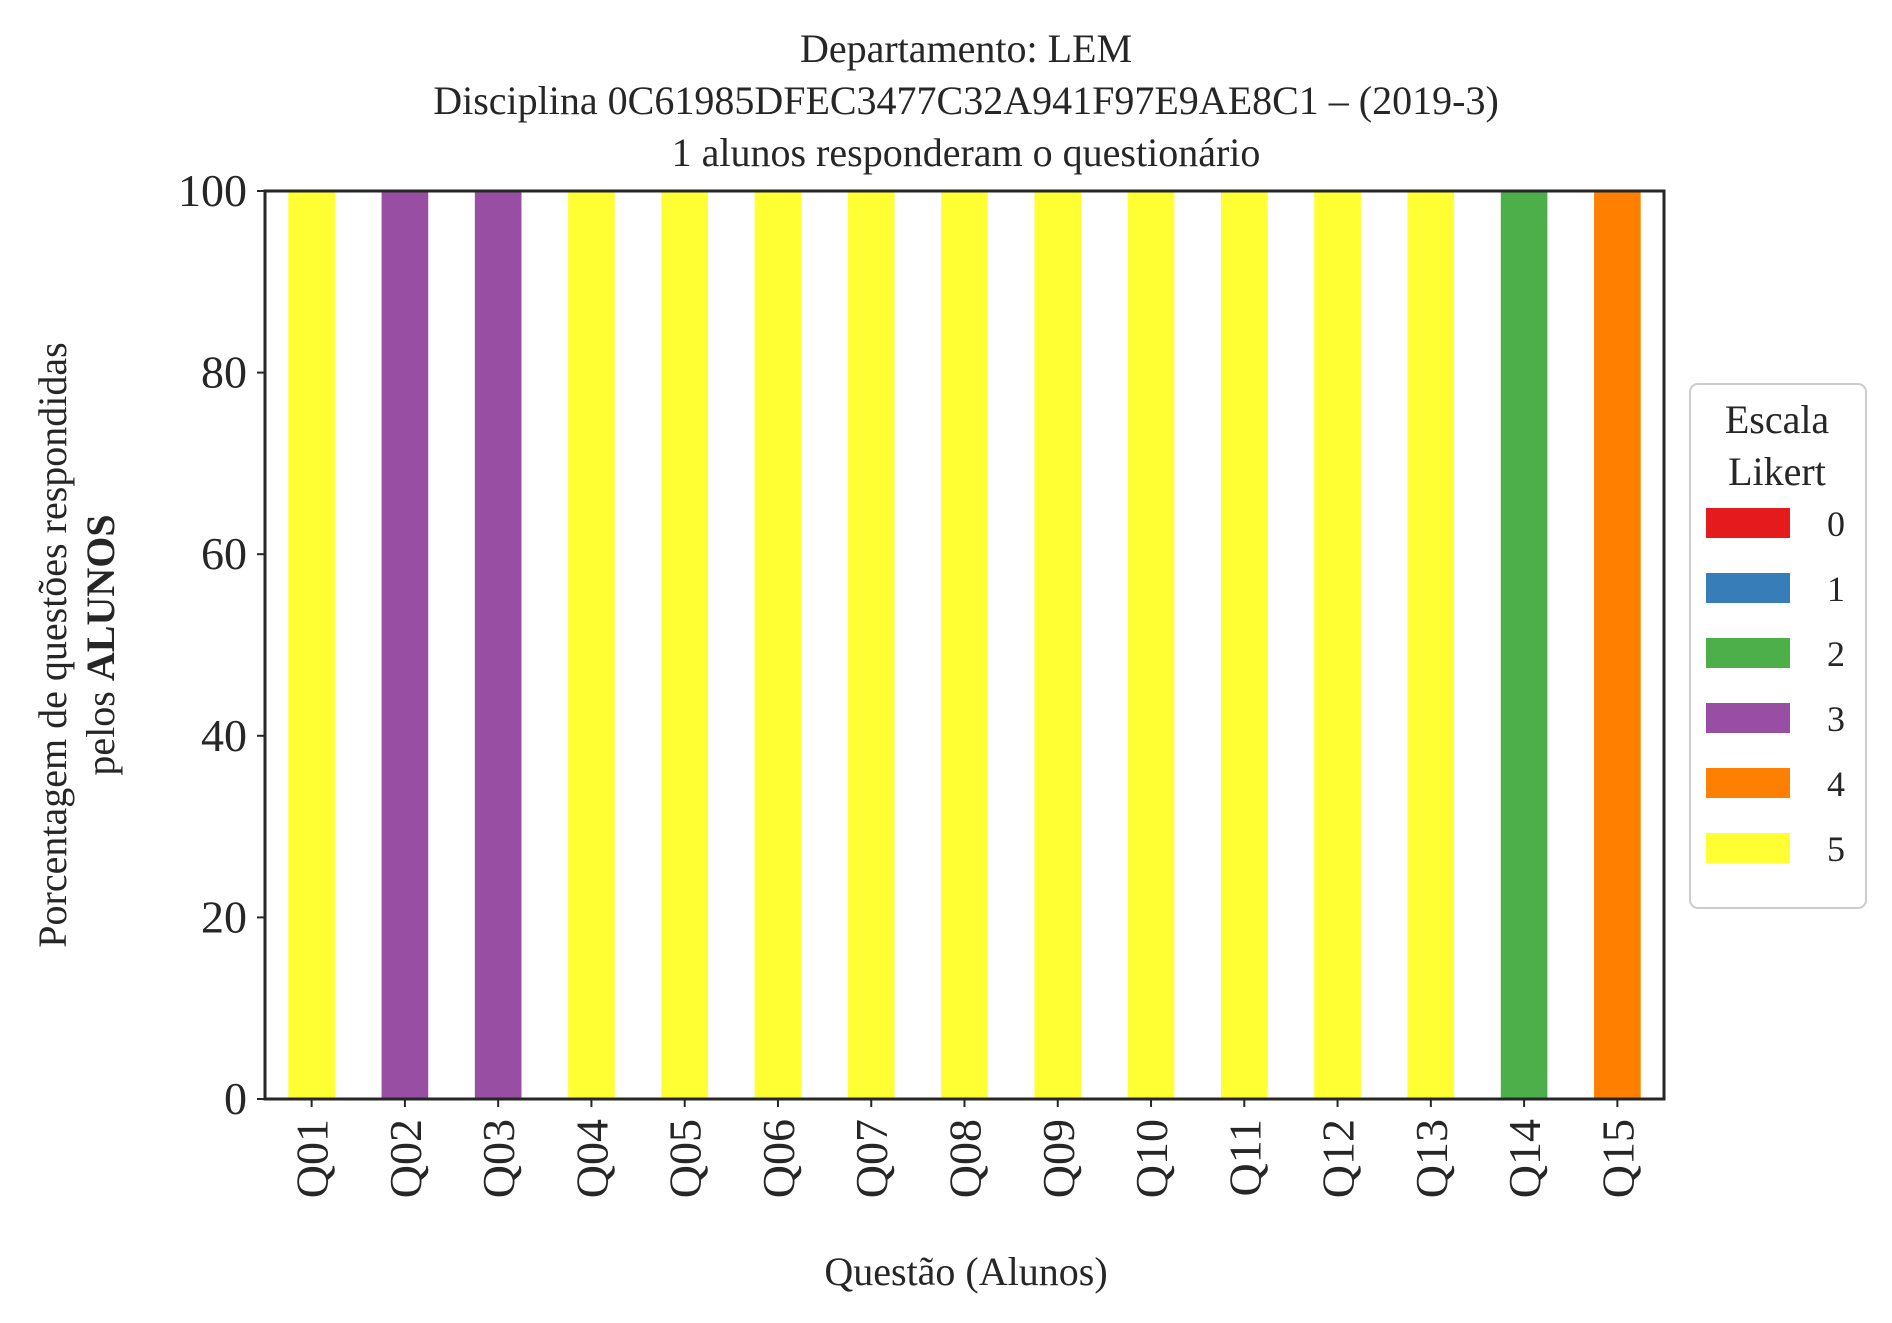  What do you see at coordinates (212, 190) in the screenshot?
I see `y-tick-label: 100` at bounding box center [212, 190].